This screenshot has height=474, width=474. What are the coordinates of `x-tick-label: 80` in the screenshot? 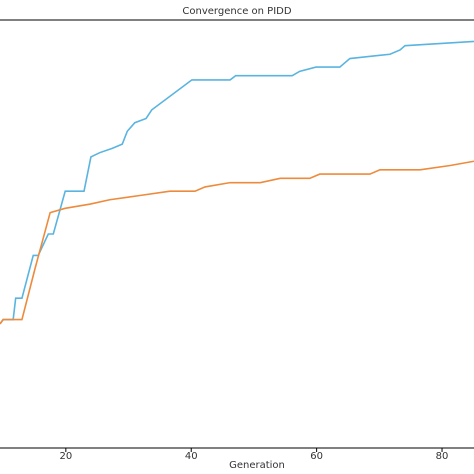 It's located at (442, 456).